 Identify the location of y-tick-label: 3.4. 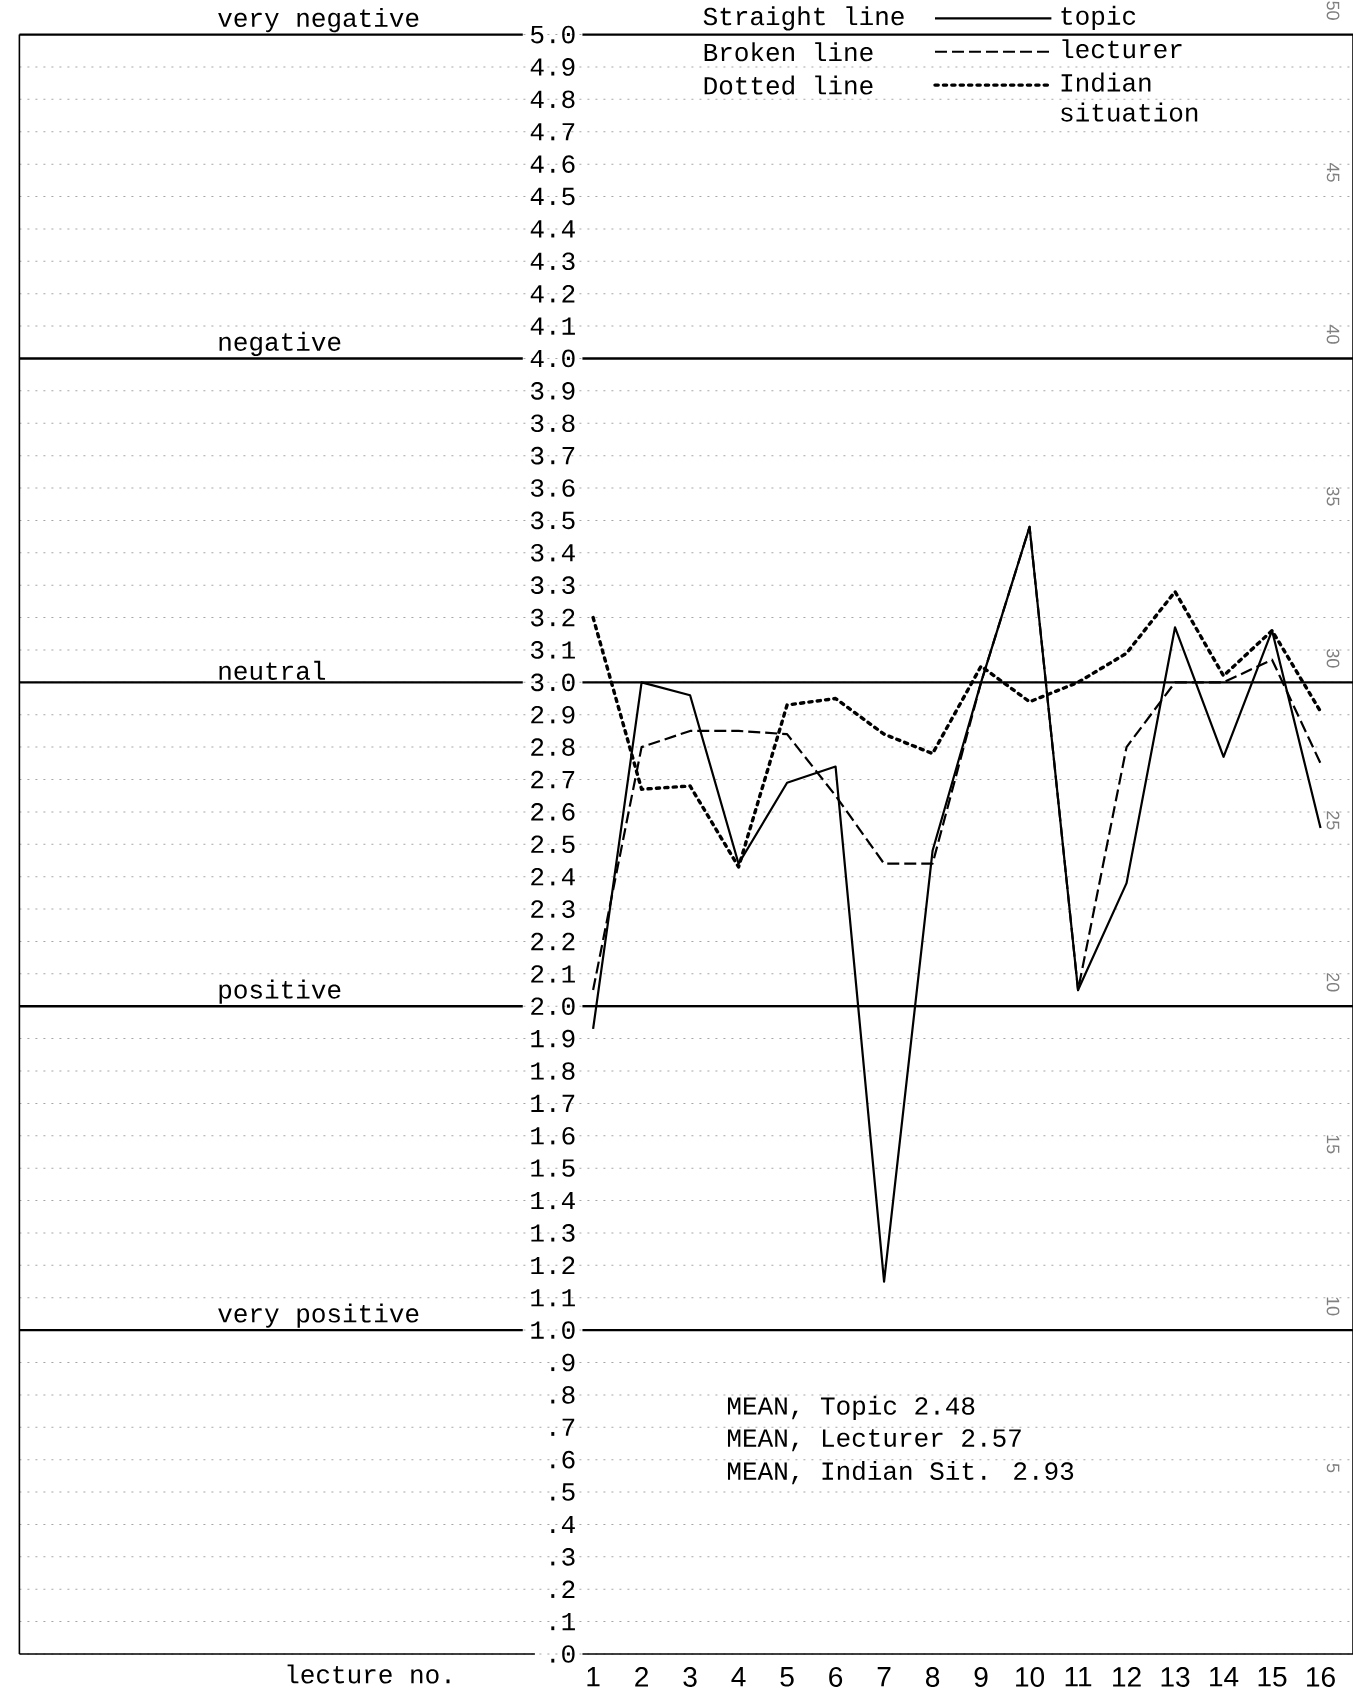
(553, 552).